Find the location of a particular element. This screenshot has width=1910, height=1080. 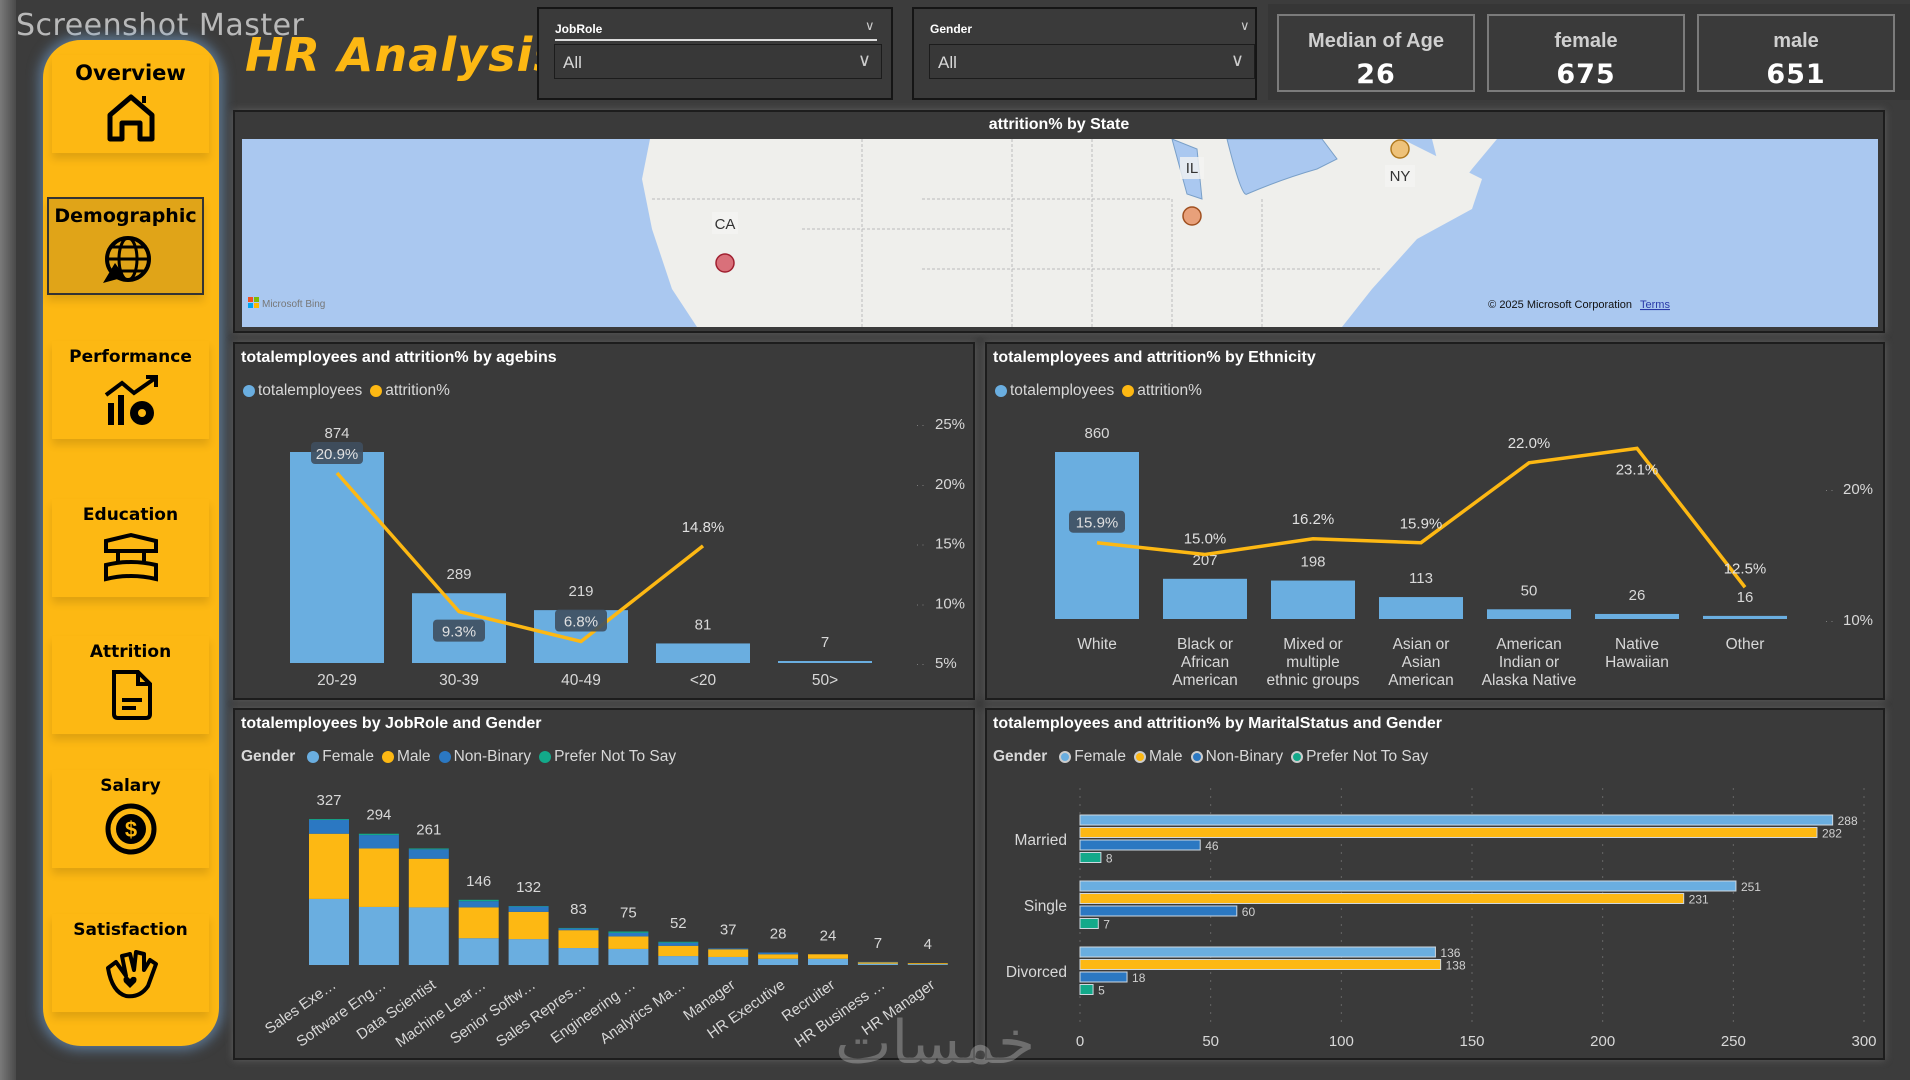

gender-slicer-label: Gender is located at coordinates (951, 29).